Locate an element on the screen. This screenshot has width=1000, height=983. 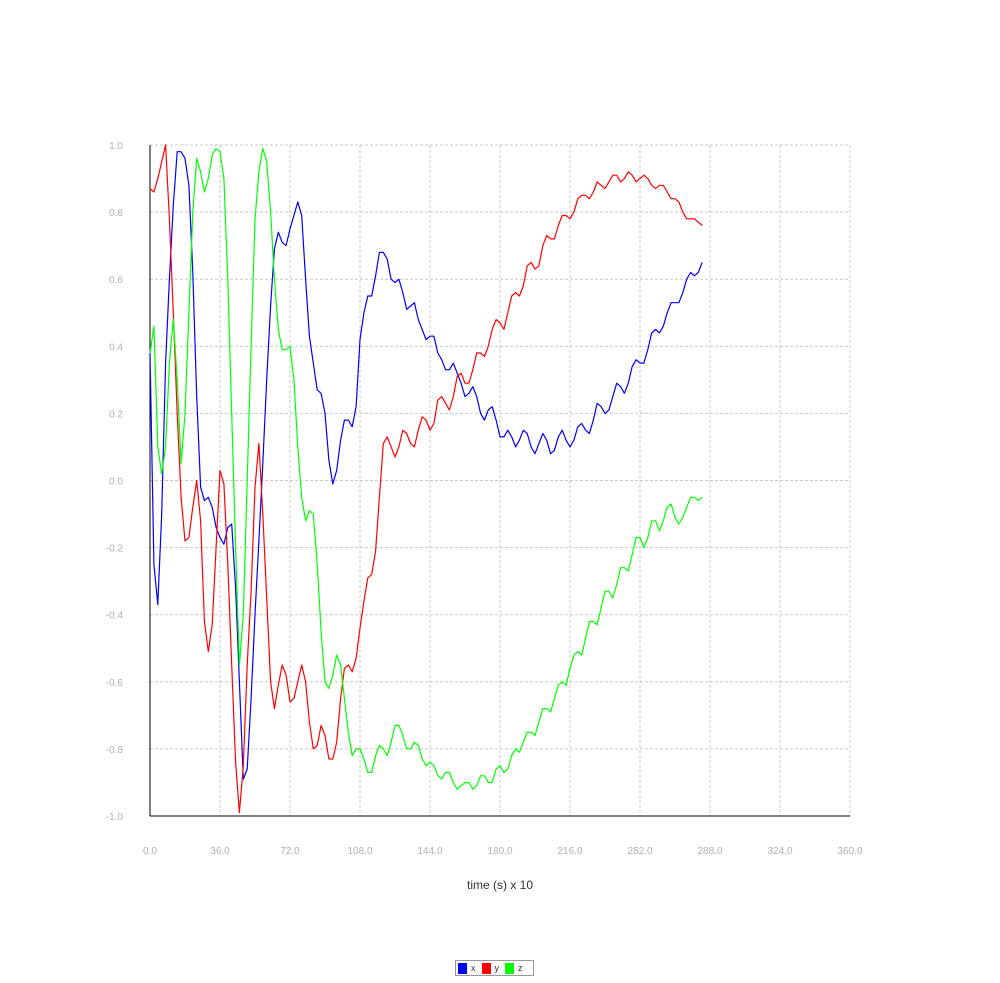
x-tick-label: 324.0 is located at coordinates (779, 851).